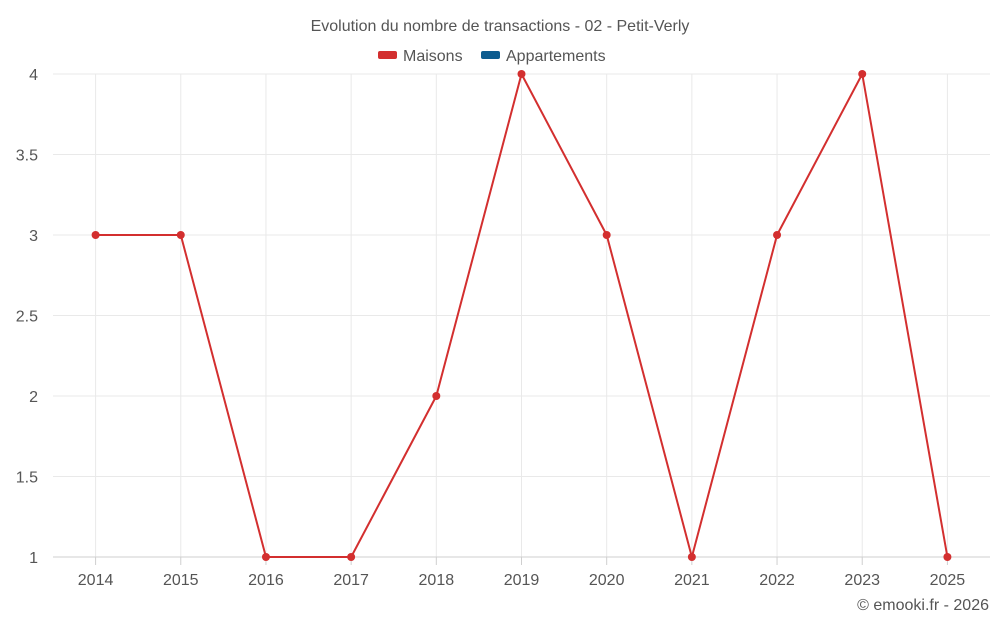  Describe the element at coordinates (33, 236) in the screenshot. I see `y-tick-label: 3` at that location.